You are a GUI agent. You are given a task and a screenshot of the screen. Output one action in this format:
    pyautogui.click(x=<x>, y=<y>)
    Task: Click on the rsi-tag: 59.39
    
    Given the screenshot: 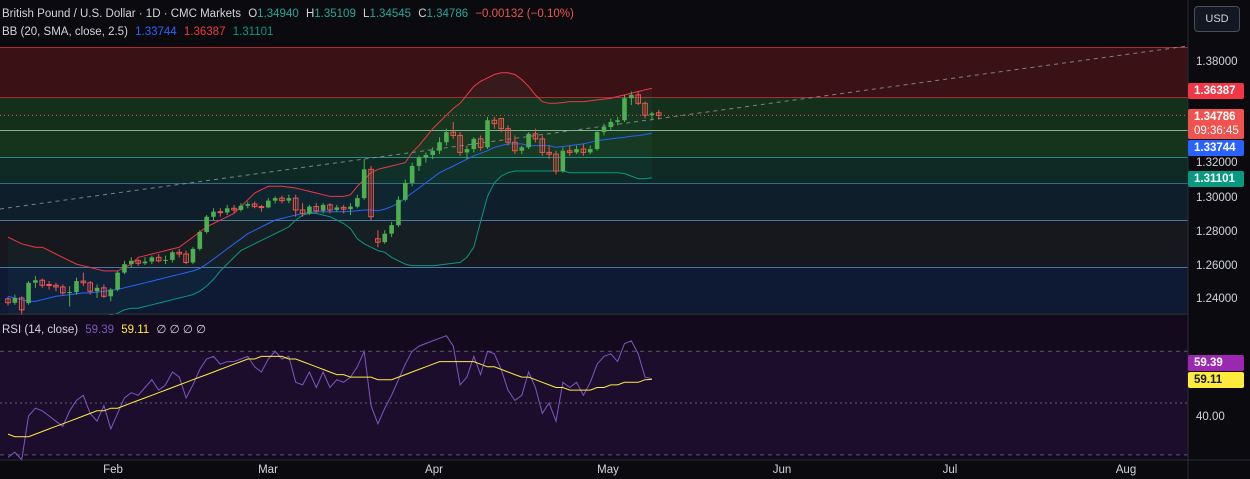 What is the action you would take?
    pyautogui.click(x=1216, y=363)
    